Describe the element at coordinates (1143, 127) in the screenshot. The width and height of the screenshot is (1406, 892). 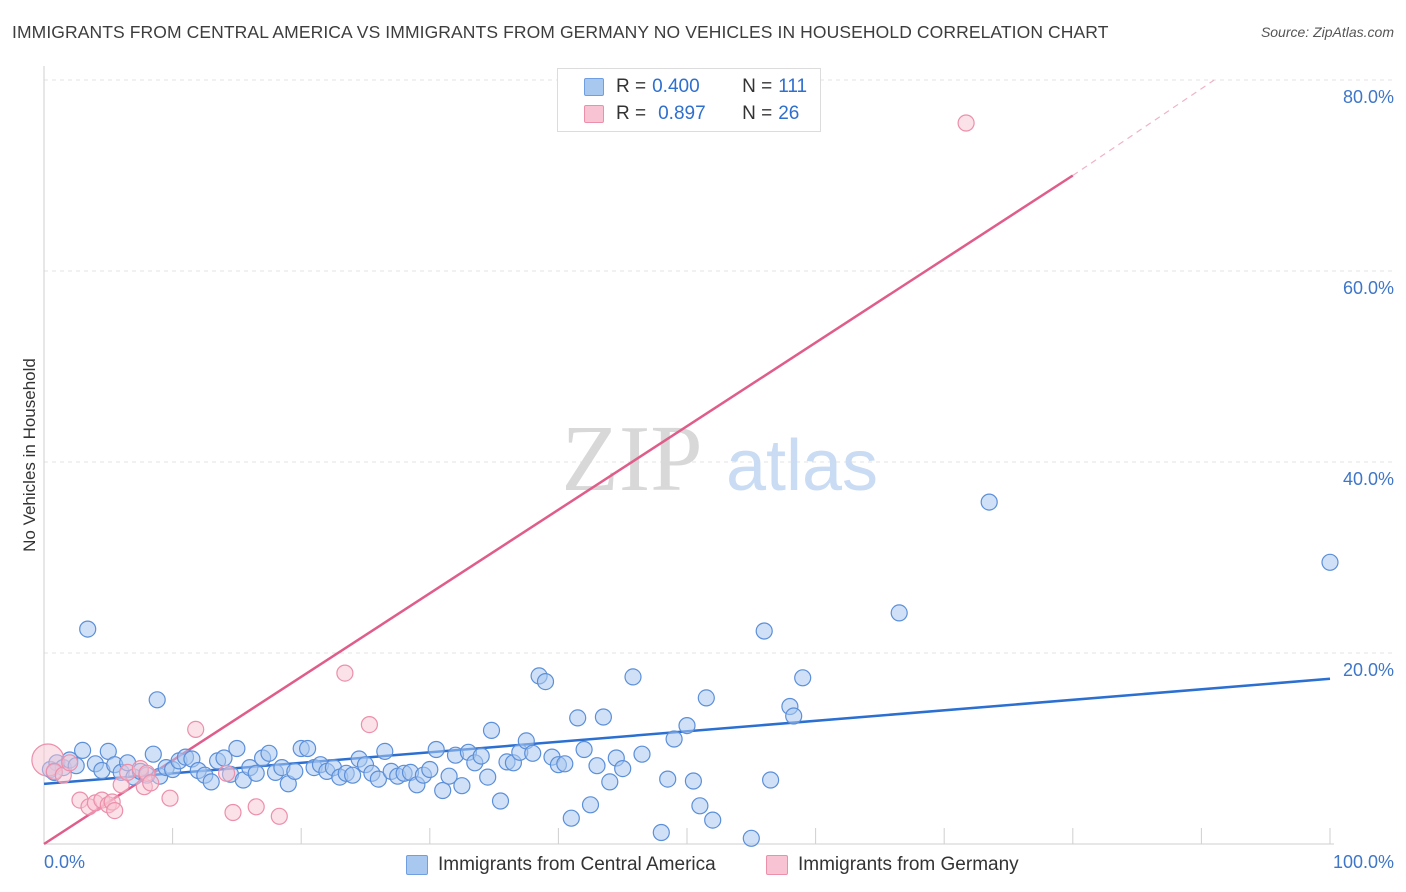
I see `trend-line-germany-extension` at that location.